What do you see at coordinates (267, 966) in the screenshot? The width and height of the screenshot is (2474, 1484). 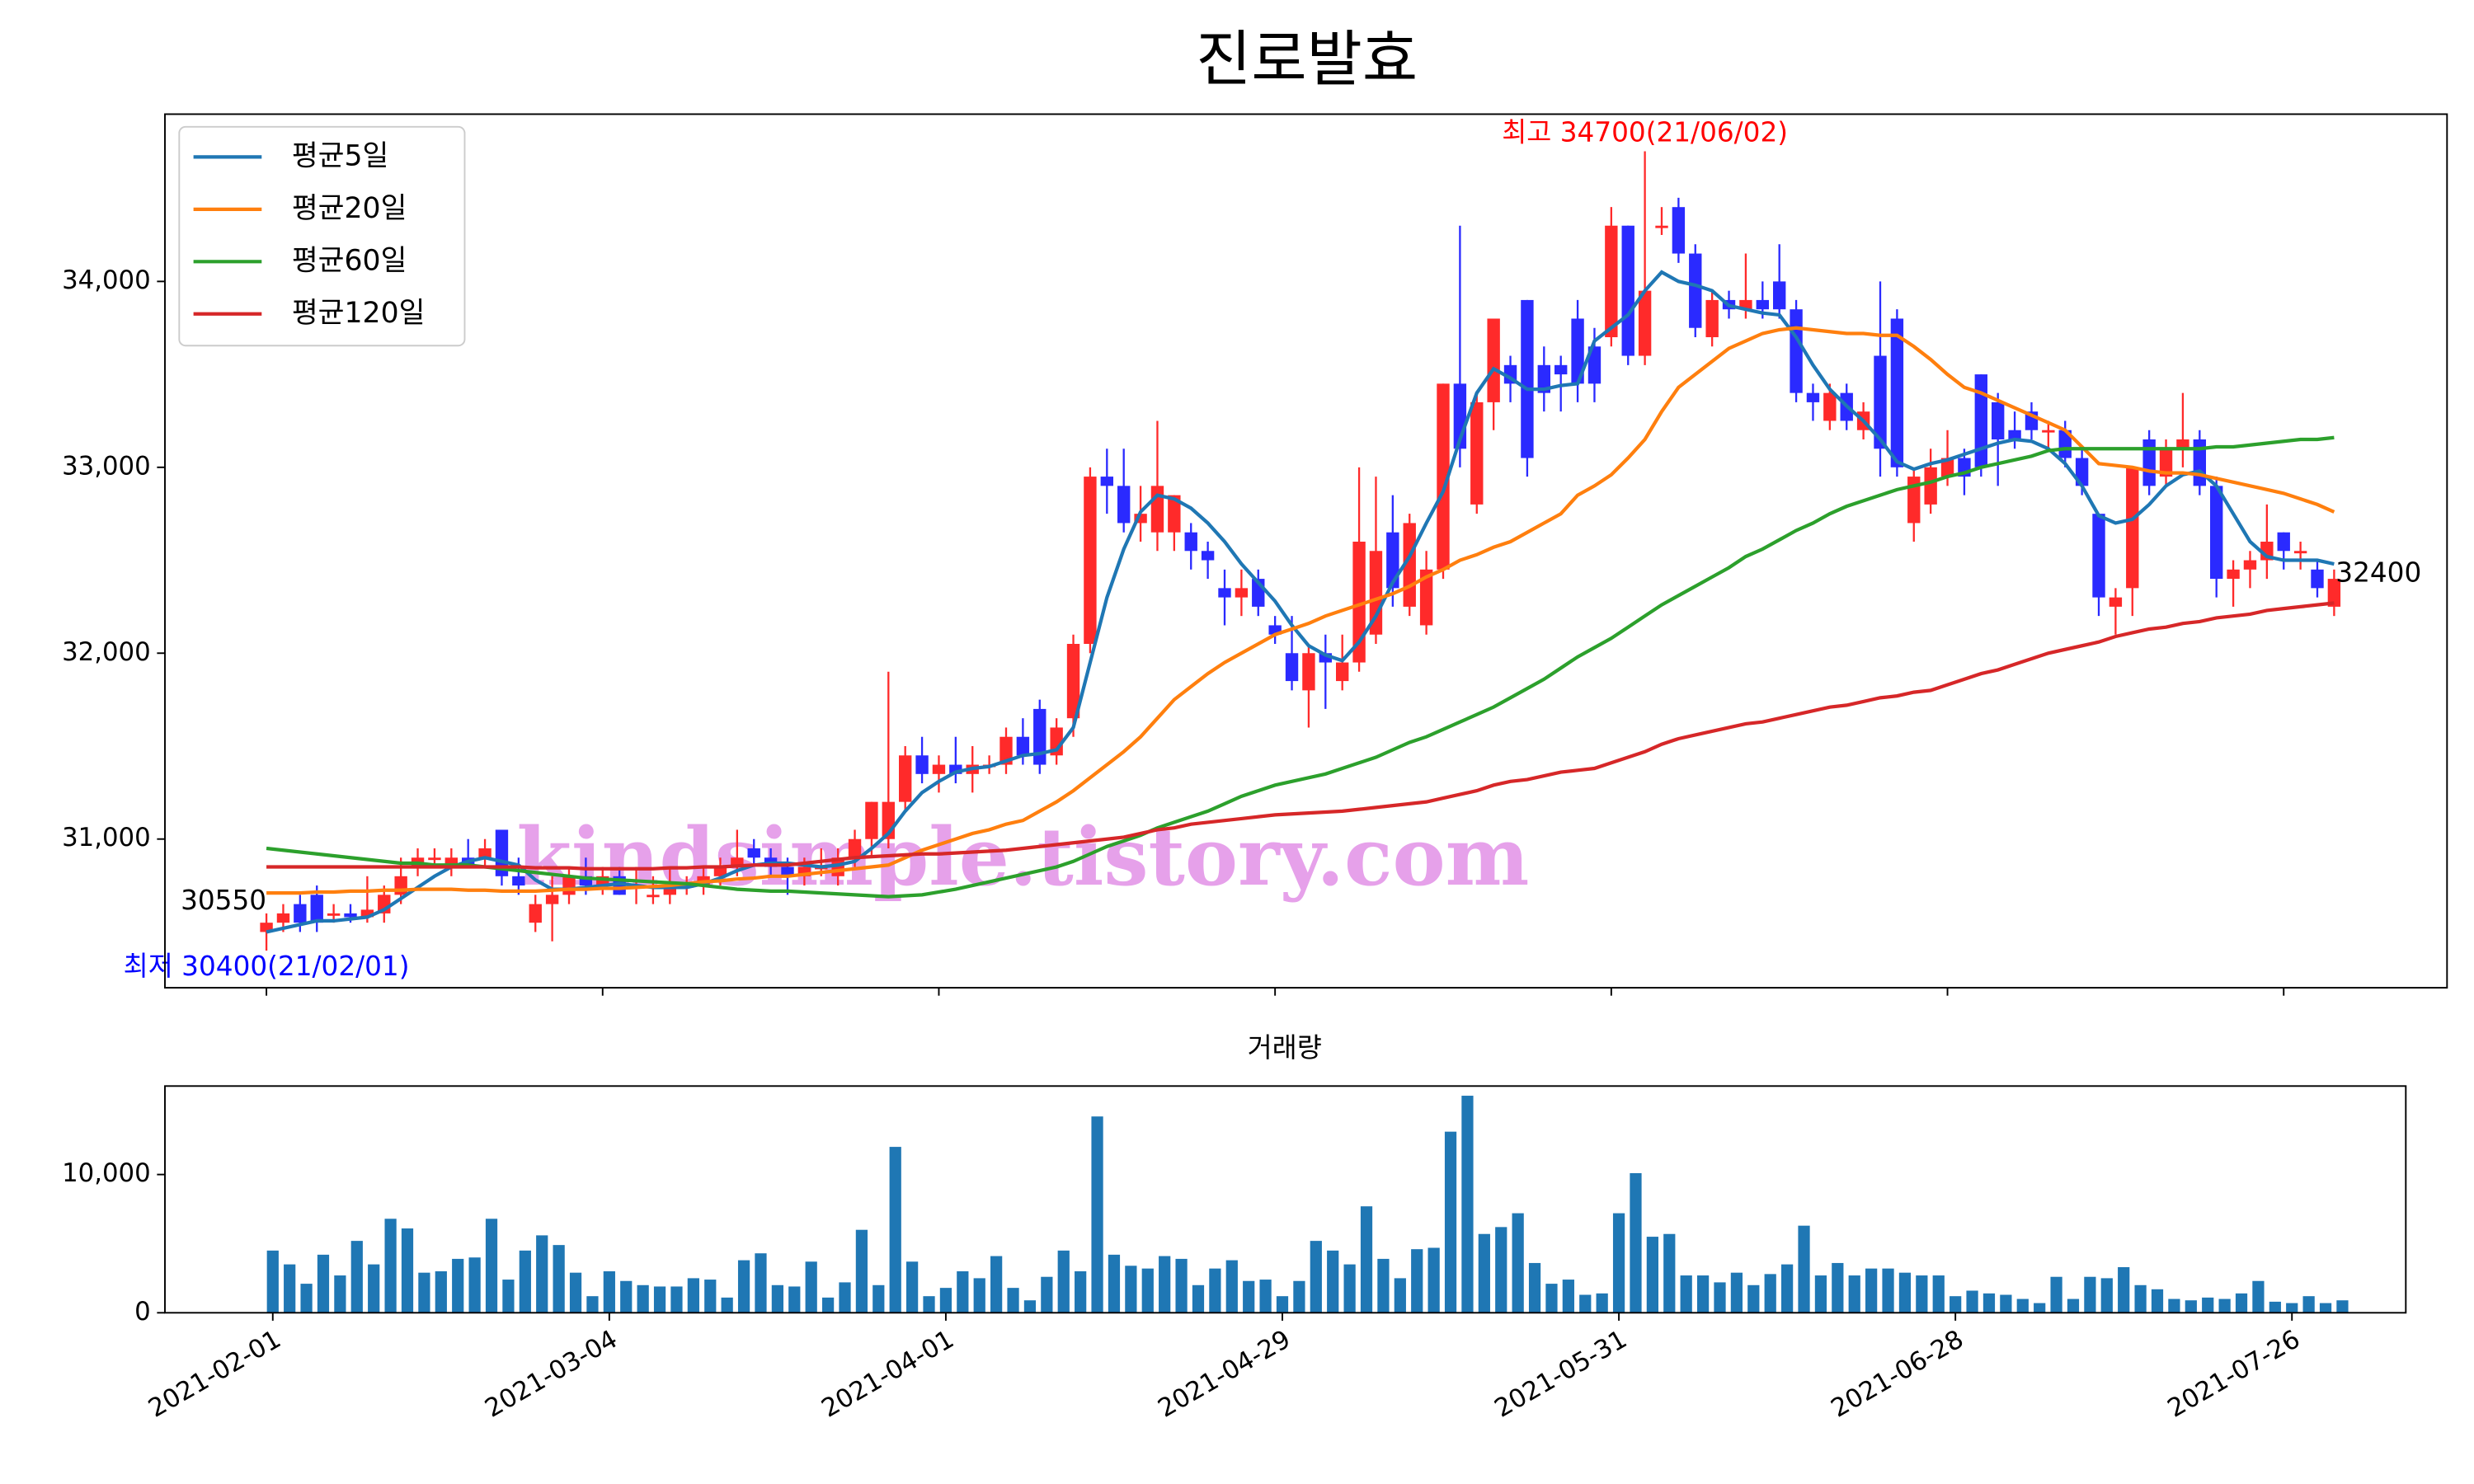 I see `low-annotation: 최저 30400(21/02/01)` at bounding box center [267, 966].